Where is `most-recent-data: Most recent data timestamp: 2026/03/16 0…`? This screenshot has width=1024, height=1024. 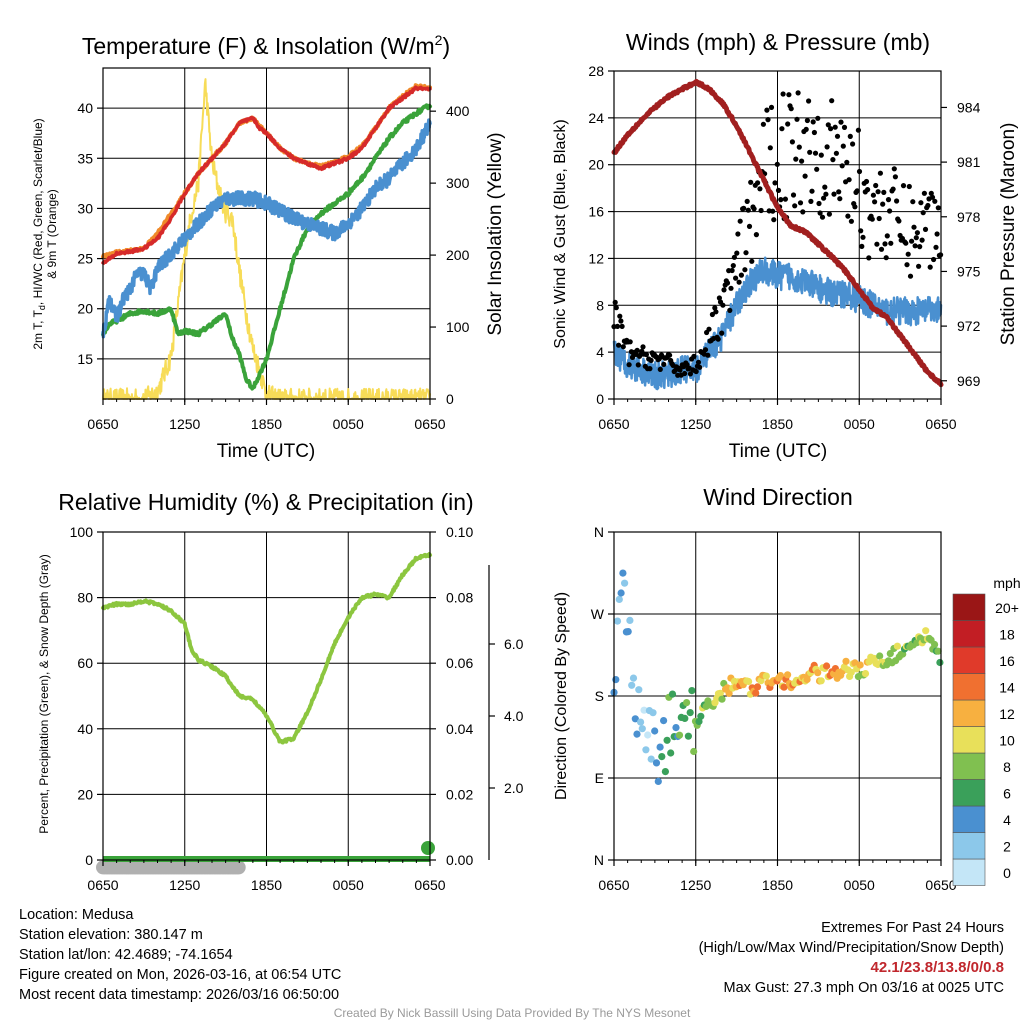
most-recent-data: Most recent data timestamp: 2026/03/16 0… is located at coordinates (179, 995).